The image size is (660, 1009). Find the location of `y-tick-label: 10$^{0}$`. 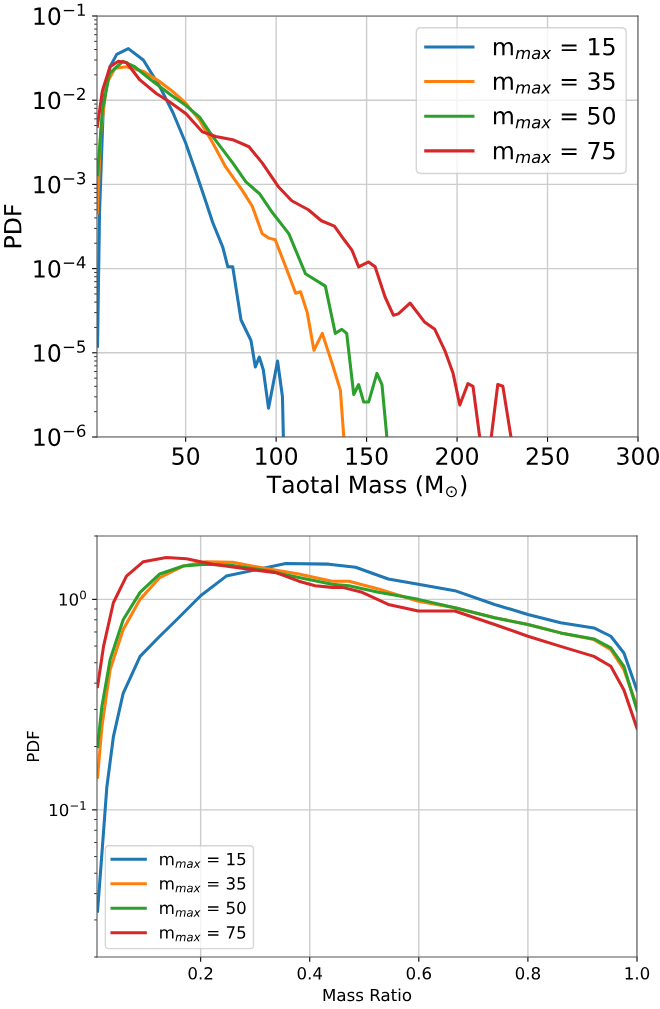

y-tick-label: 10$^{0}$ is located at coordinates (72, 598).